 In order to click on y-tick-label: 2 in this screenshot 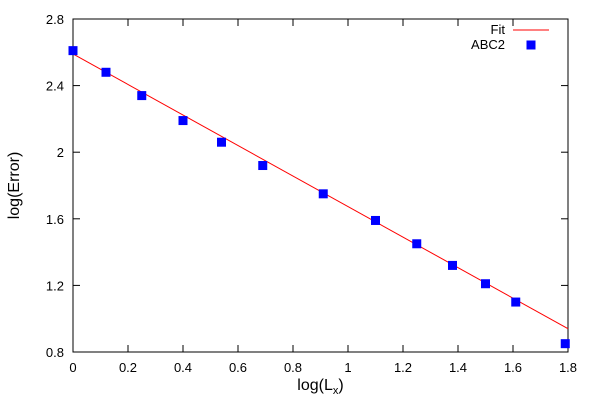, I will do `click(60, 152)`.